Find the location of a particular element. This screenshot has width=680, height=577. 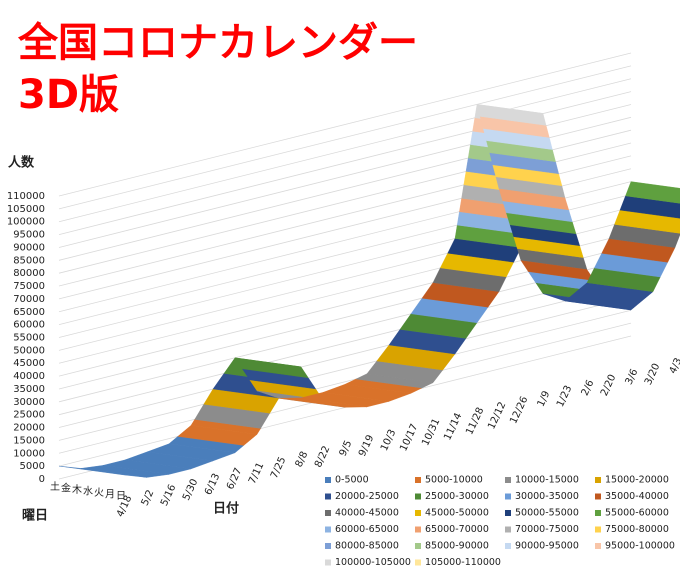

y-tick-label: 30000 is located at coordinates (29, 402).